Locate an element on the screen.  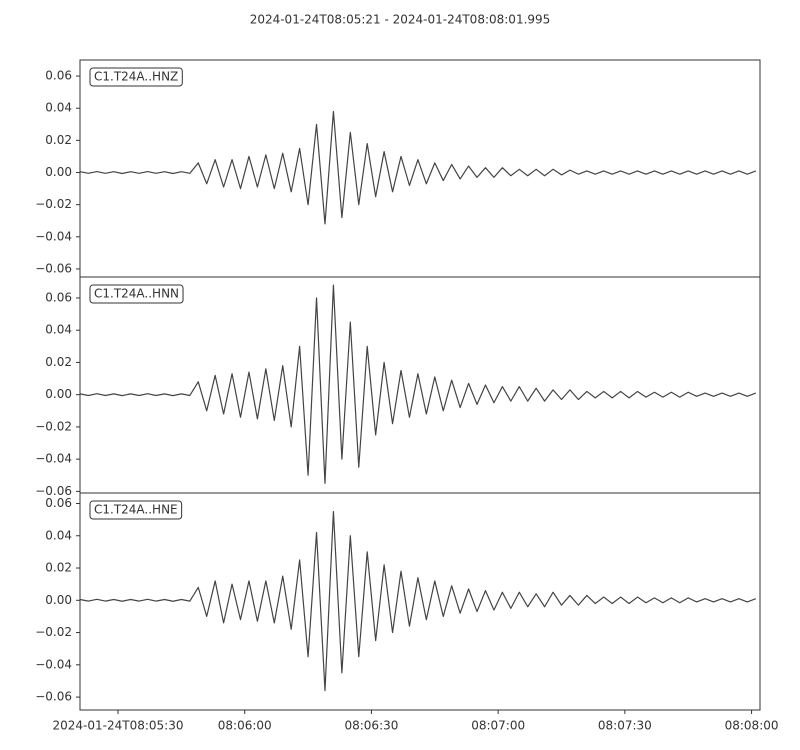
trace is located at coordinates (418, 167).